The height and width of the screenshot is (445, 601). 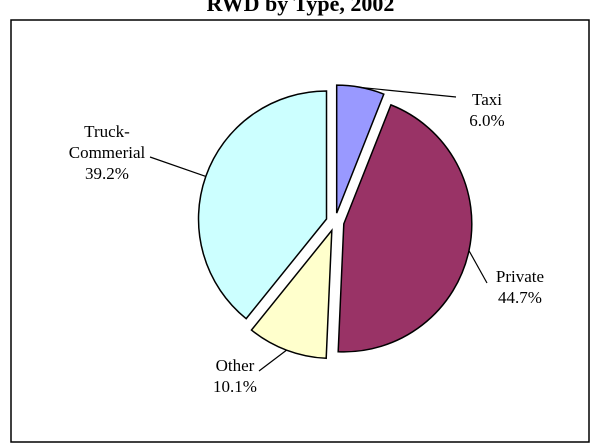 What do you see at coordinates (520, 297) in the screenshot?
I see `value-label: 44.7%` at bounding box center [520, 297].